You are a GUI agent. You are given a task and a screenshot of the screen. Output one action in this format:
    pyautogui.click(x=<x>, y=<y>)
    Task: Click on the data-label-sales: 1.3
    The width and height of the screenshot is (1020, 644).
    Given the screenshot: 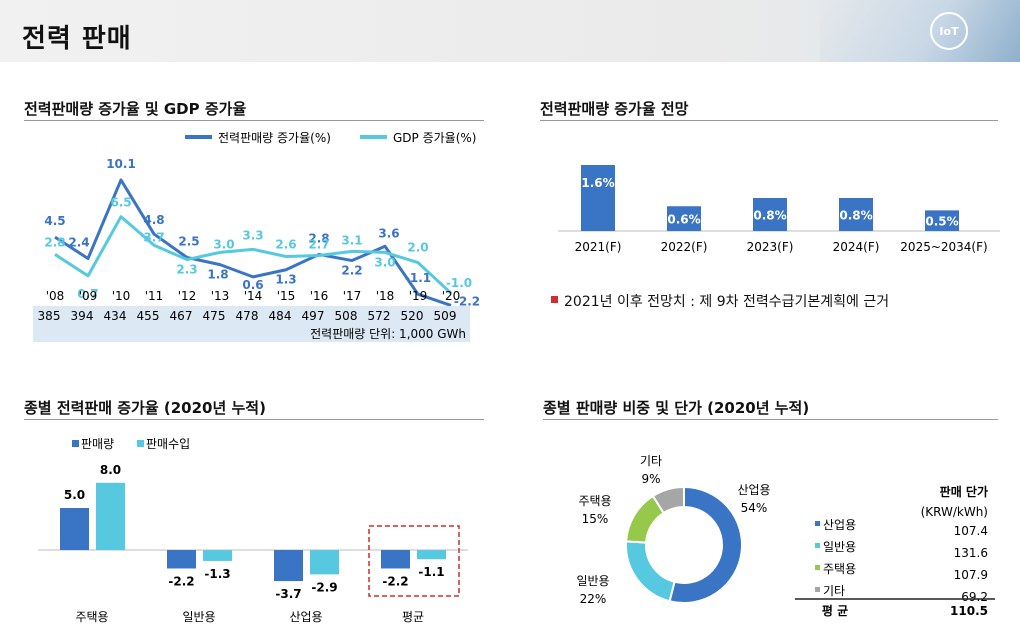 What is the action you would take?
    pyautogui.click(x=285, y=280)
    